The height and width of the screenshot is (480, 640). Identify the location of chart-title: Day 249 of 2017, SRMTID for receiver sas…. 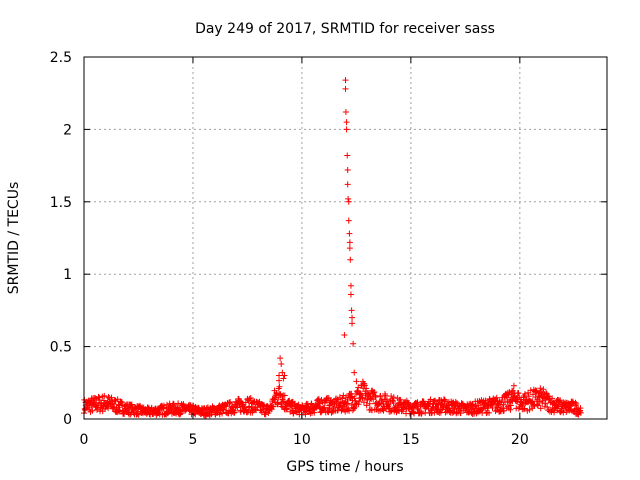
(345, 29).